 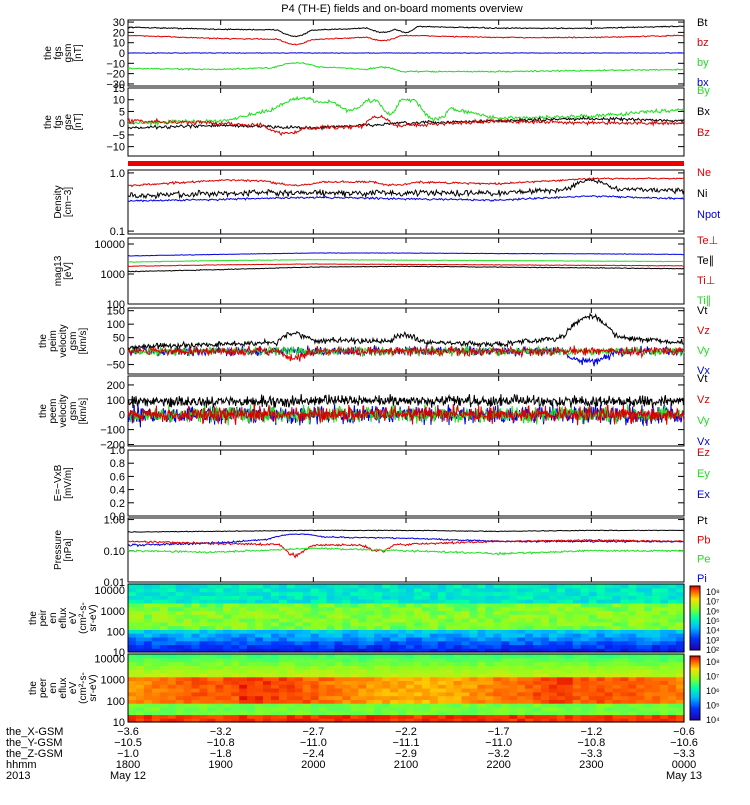 I want to click on xaxis-value: −10.8, so click(x=221, y=743).